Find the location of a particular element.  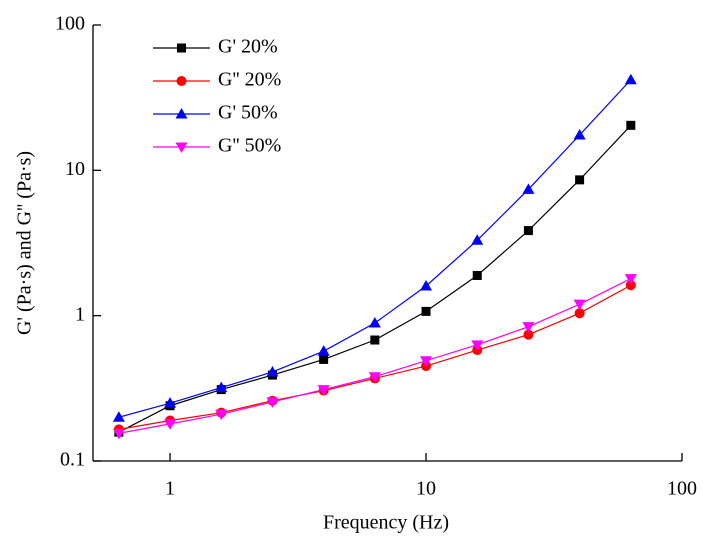

x-axis-label: Frequency (Hz) is located at coordinates (386, 523).